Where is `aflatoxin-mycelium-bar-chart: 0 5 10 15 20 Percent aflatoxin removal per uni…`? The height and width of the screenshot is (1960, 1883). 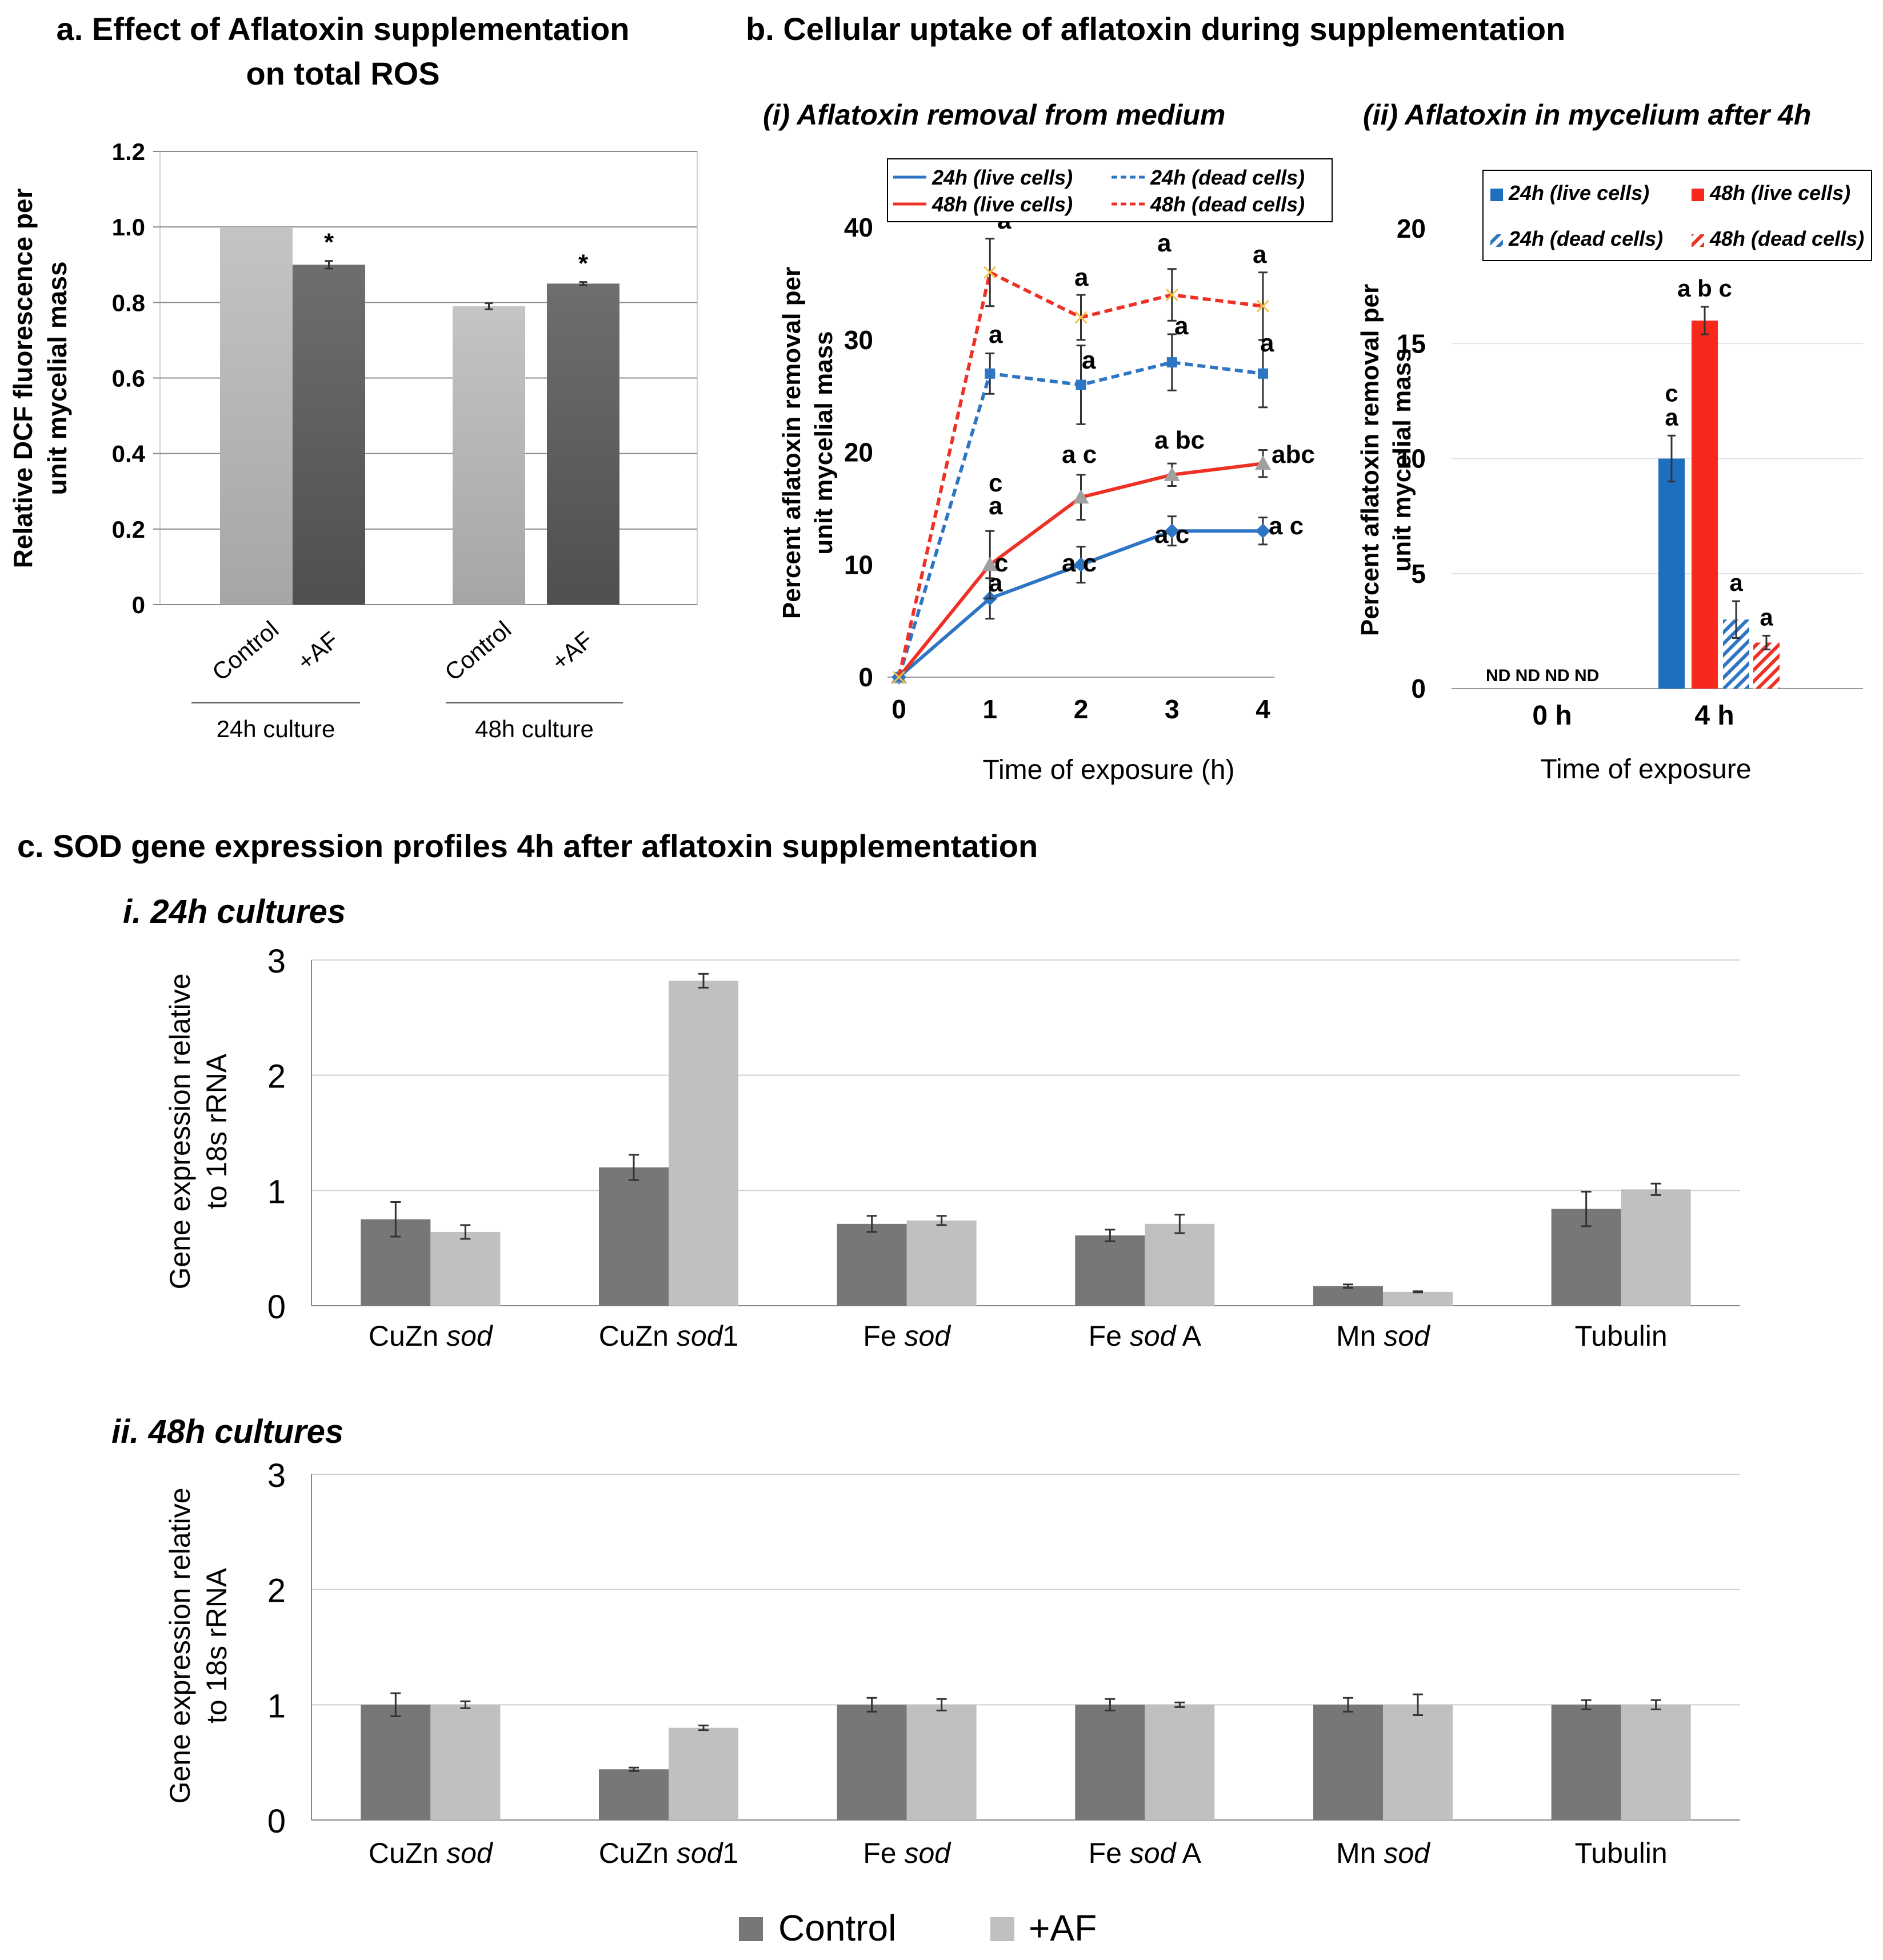 aflatoxin-mycelium-bar-chart: 0 5 10 15 20 Percent aflatoxin removal per uni… is located at coordinates (1614, 477).